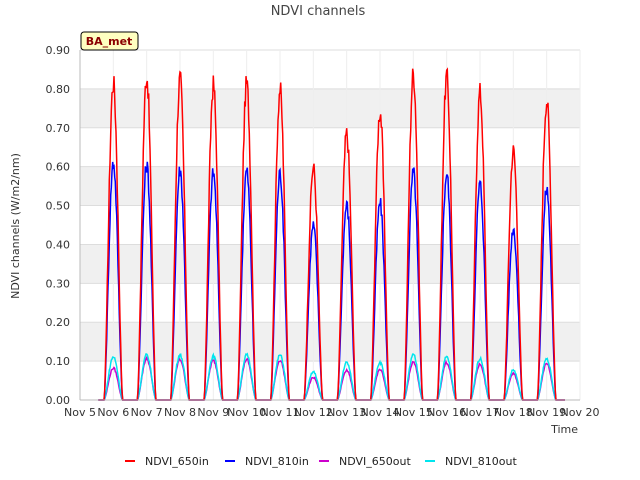 Image resolution: width=640 pixels, height=480 pixels. What do you see at coordinates (446, 412) in the screenshot?
I see `x-tick-label: Nov 16` at bounding box center [446, 412].